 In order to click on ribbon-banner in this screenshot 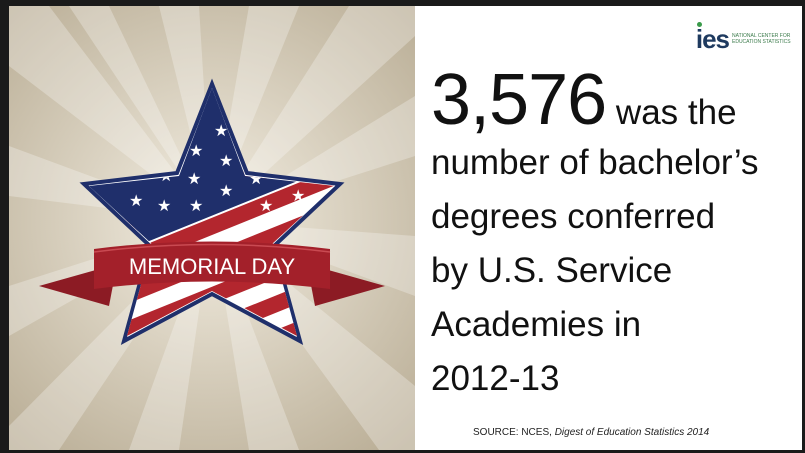, I will do `click(212, 265)`.